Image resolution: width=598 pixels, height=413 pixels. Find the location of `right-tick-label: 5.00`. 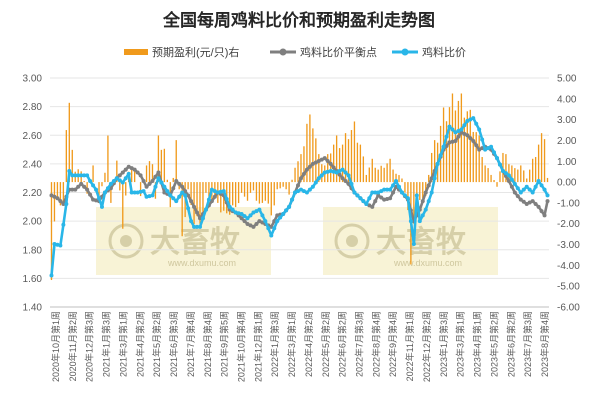

right-tick-label: 5.00 is located at coordinates (567, 79).